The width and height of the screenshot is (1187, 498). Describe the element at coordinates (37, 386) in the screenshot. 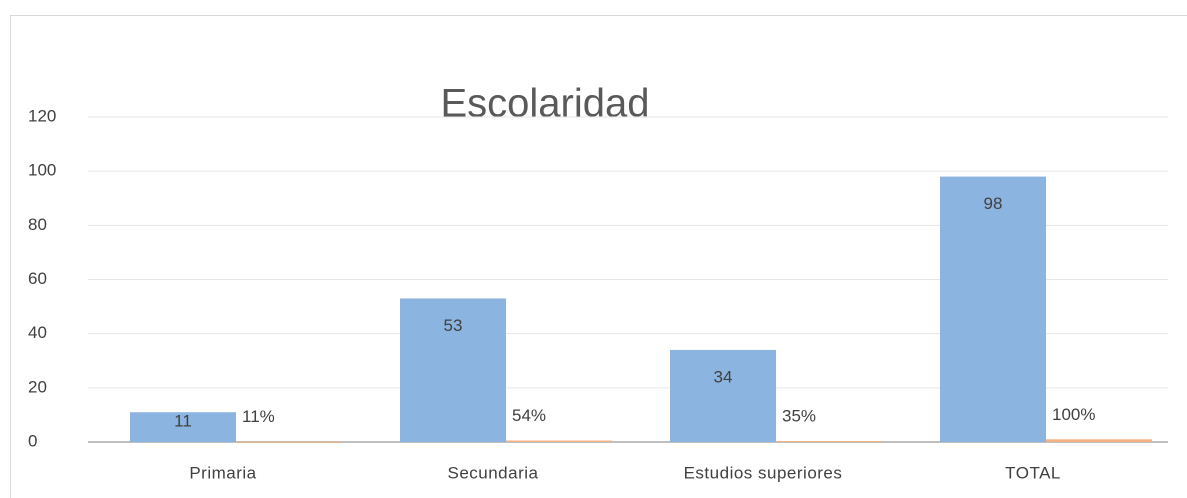

I see `y-tick-label: 20` at that location.